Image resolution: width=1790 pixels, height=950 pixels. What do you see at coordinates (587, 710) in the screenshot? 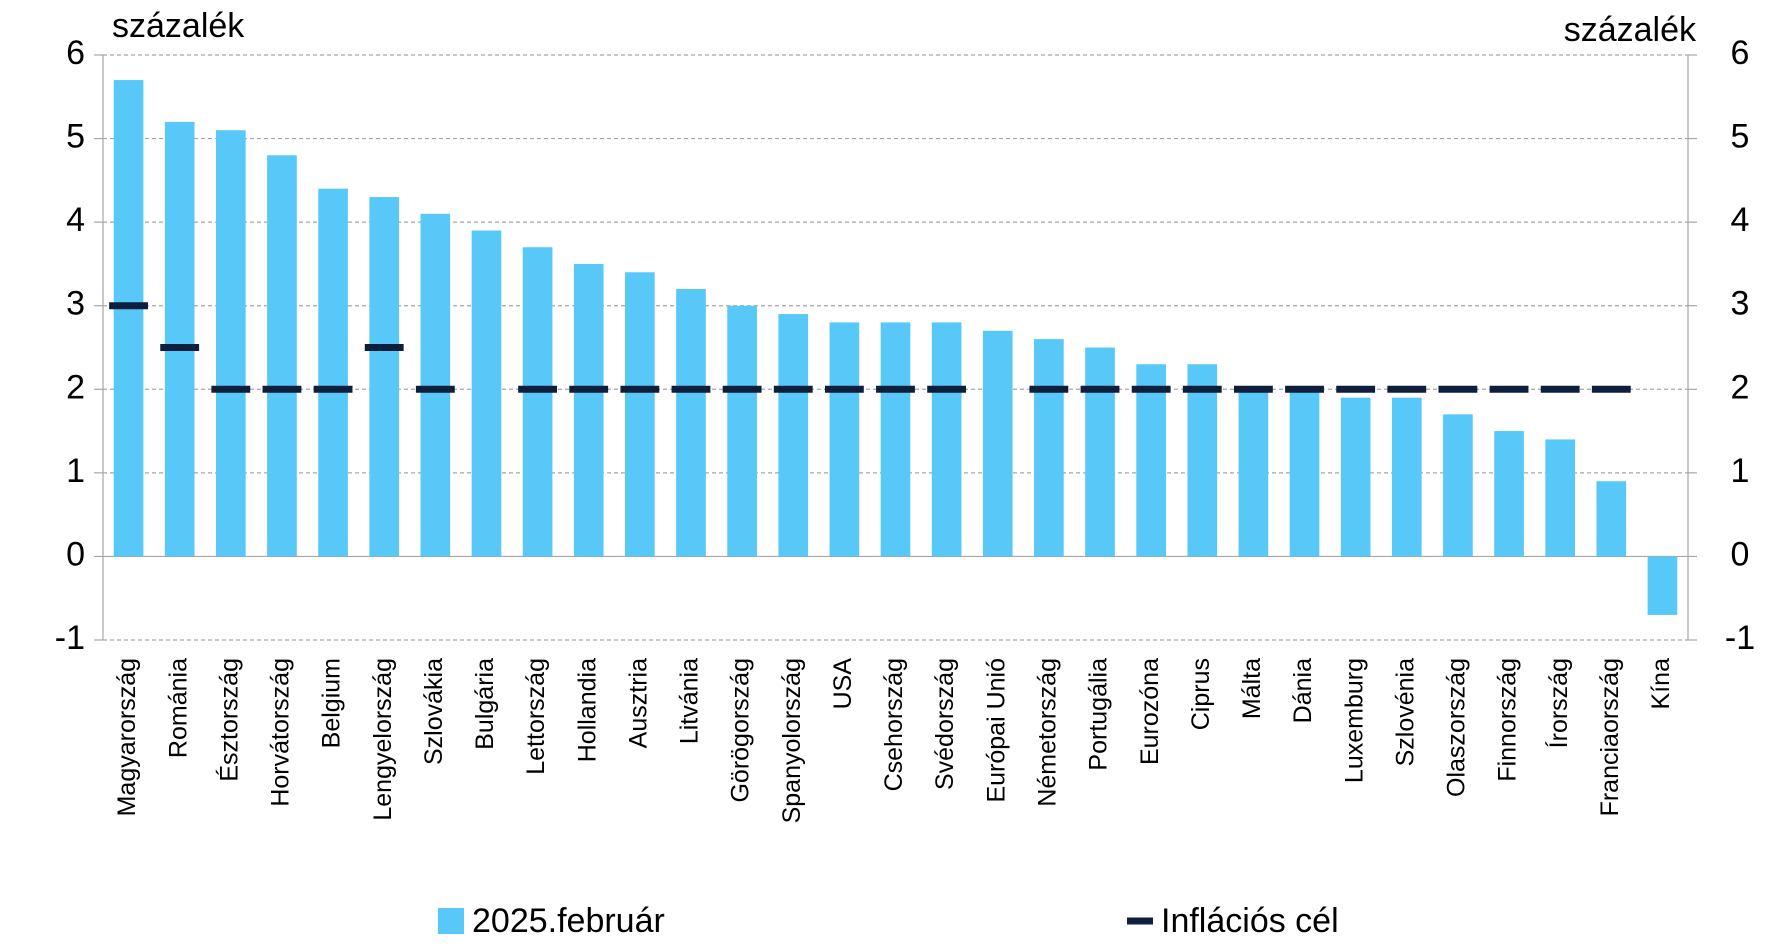
I see `x-tick-label: Hollandia` at bounding box center [587, 710].